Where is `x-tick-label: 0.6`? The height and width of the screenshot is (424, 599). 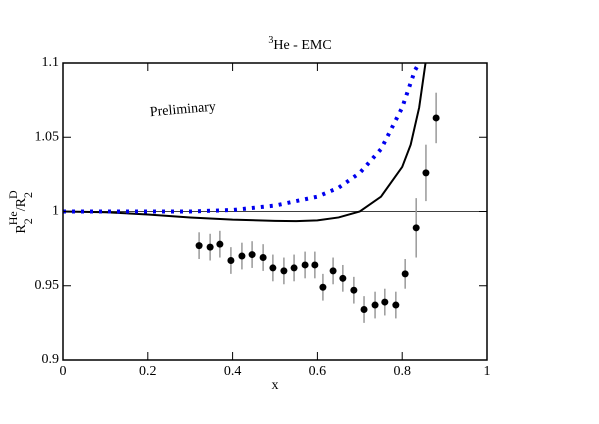 x-tick-label: 0.6 is located at coordinates (318, 371).